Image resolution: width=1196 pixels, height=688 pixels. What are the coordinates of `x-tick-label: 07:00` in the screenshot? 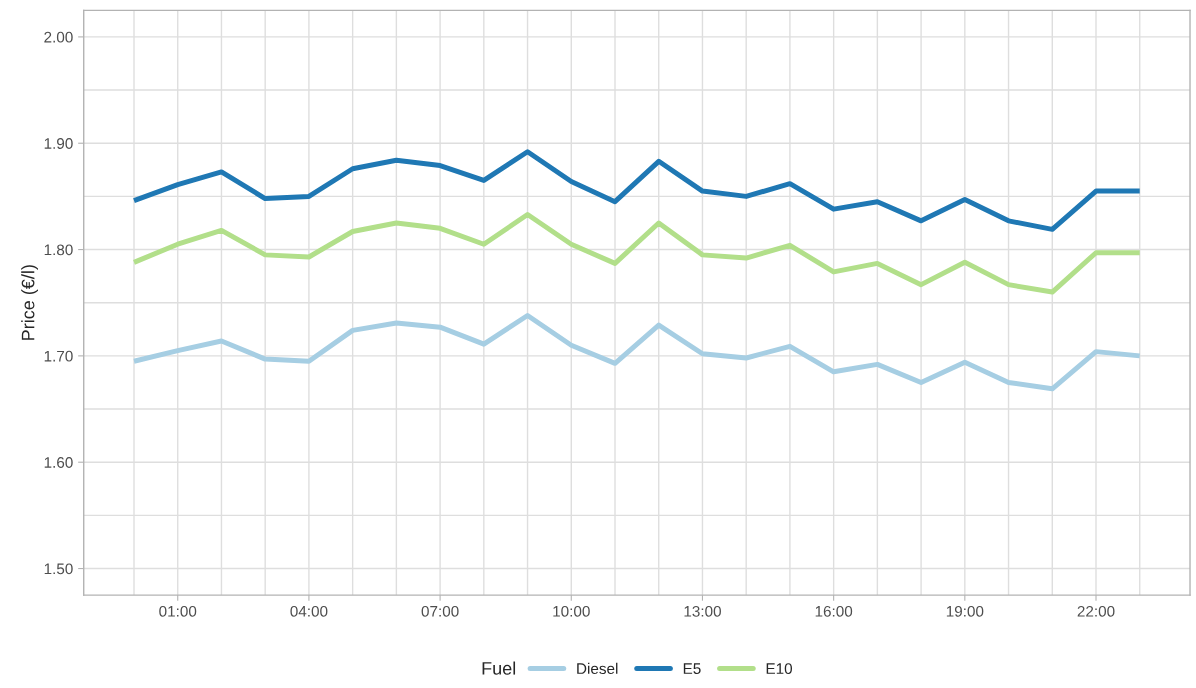 It's located at (440, 611).